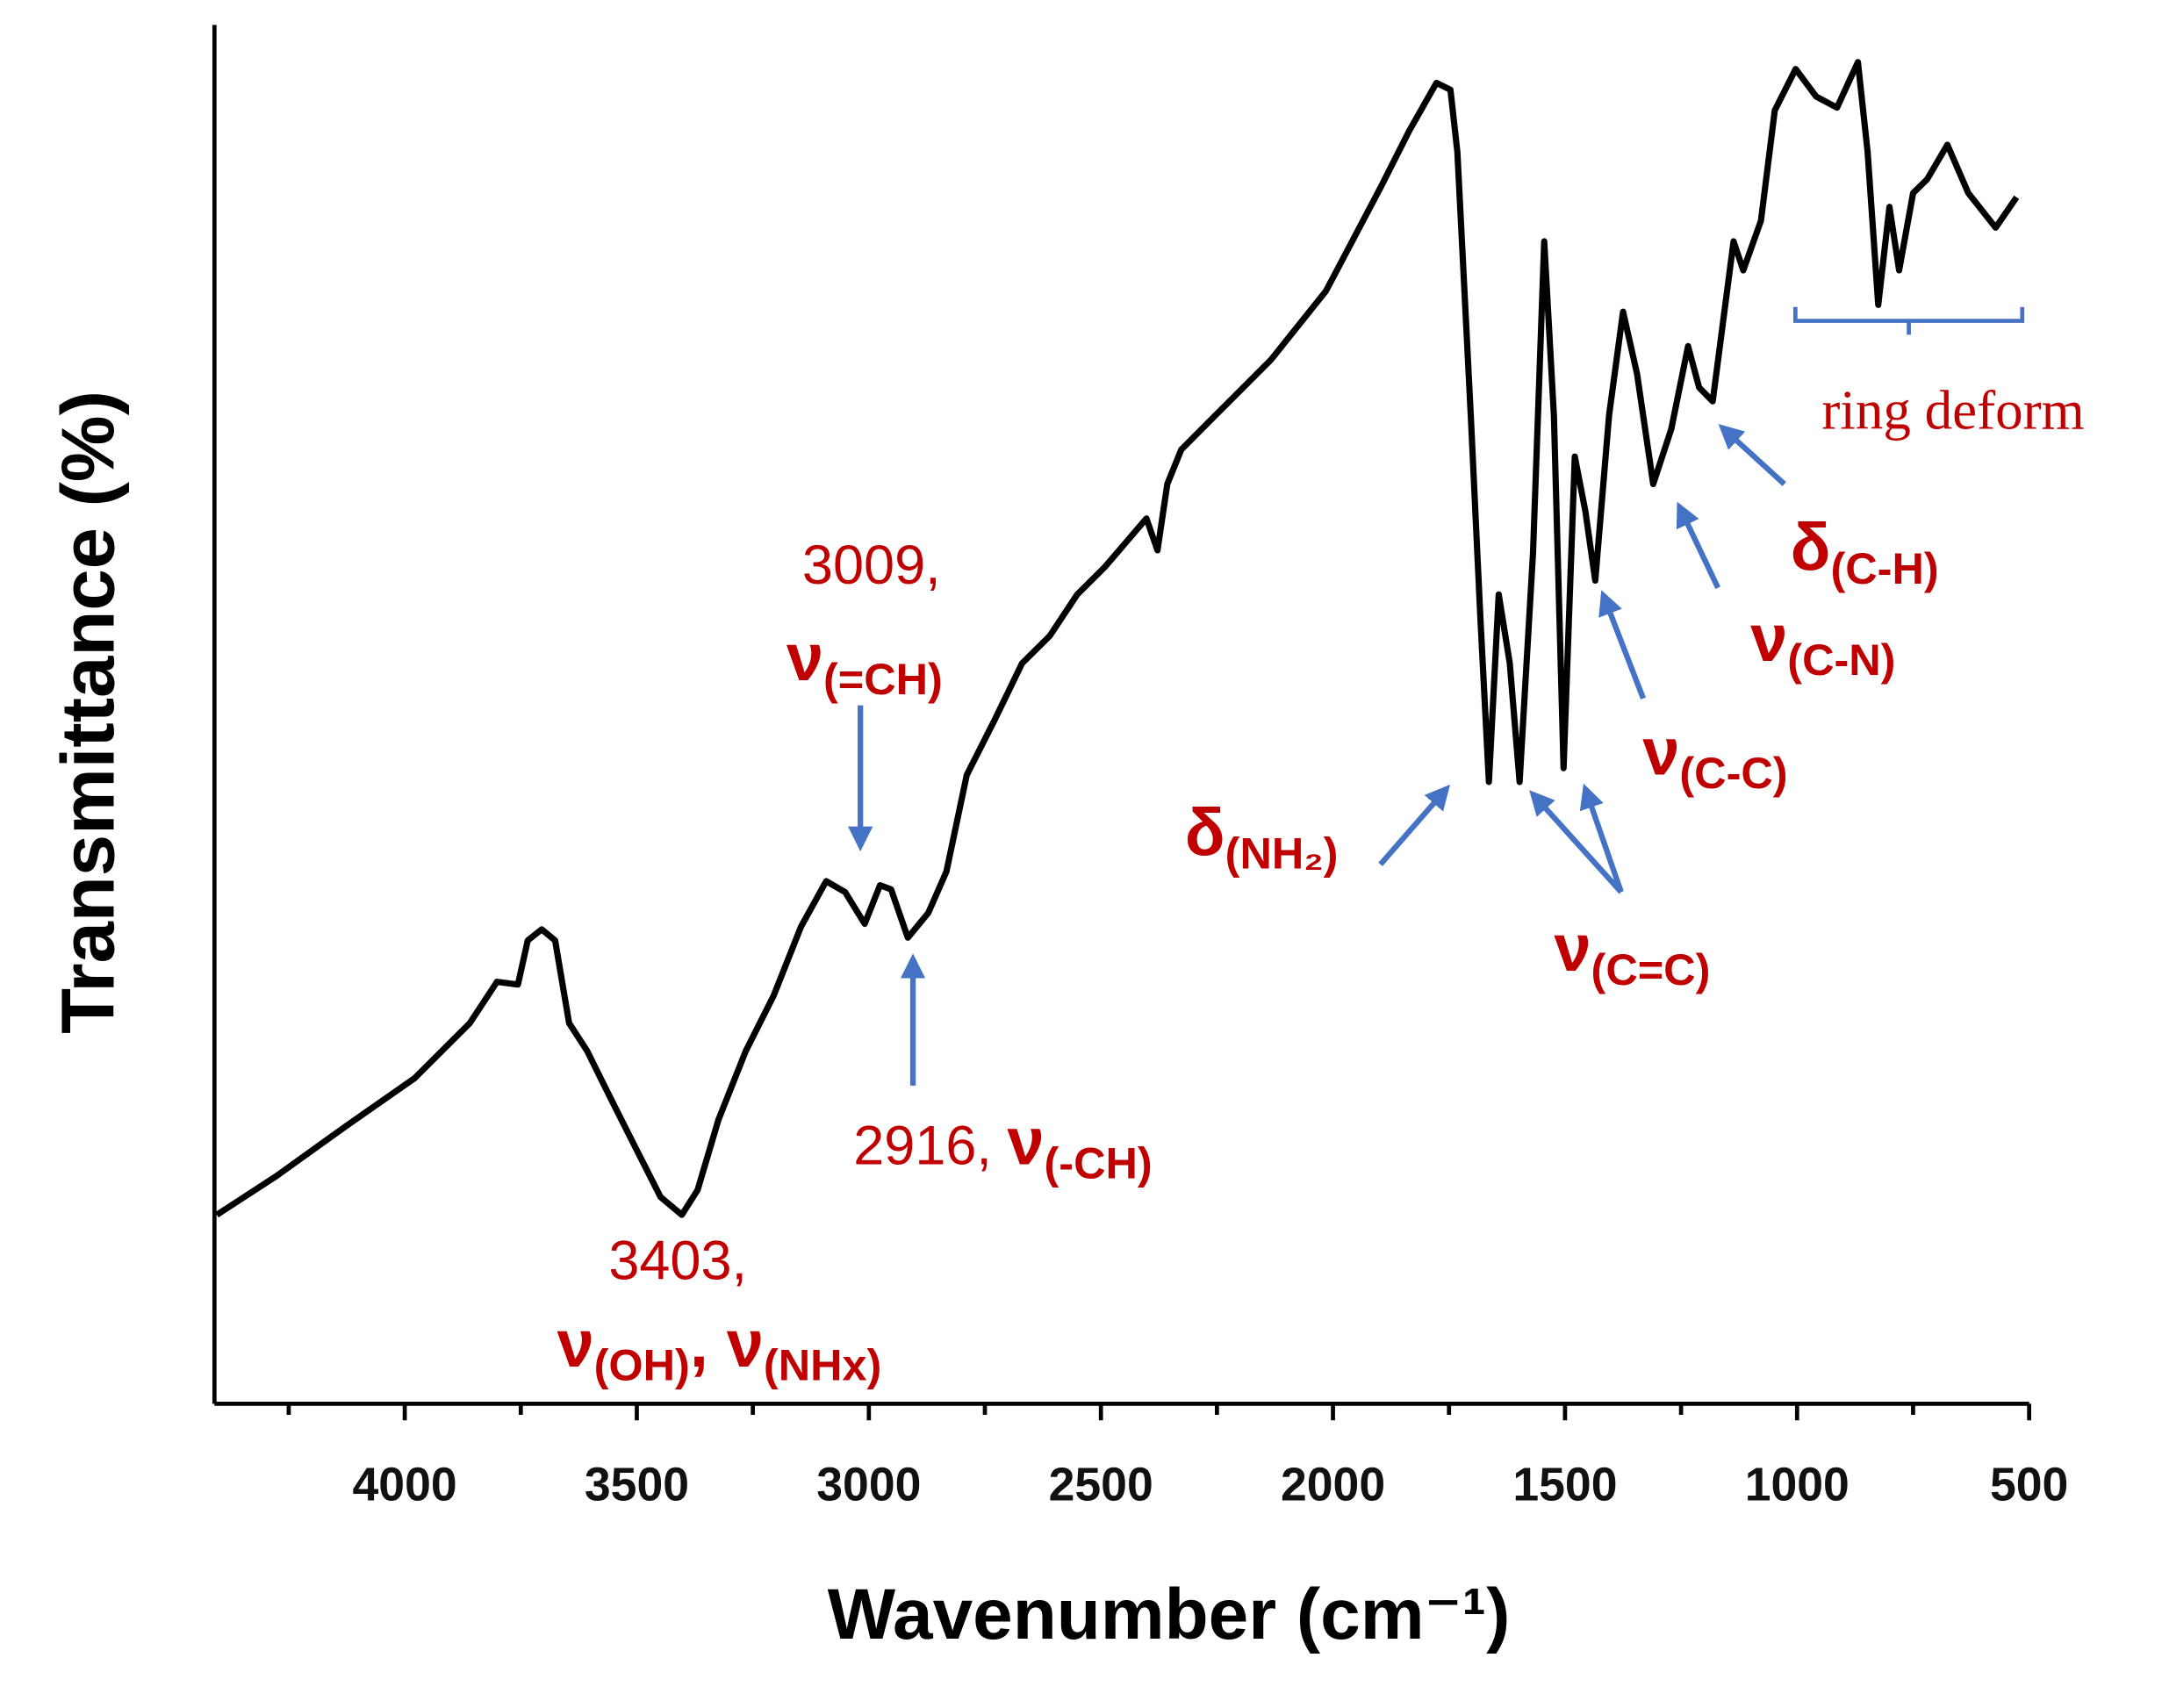  Describe the element at coordinates (1333, 1485) in the screenshot. I see `x-tick-label: 2000` at that location.